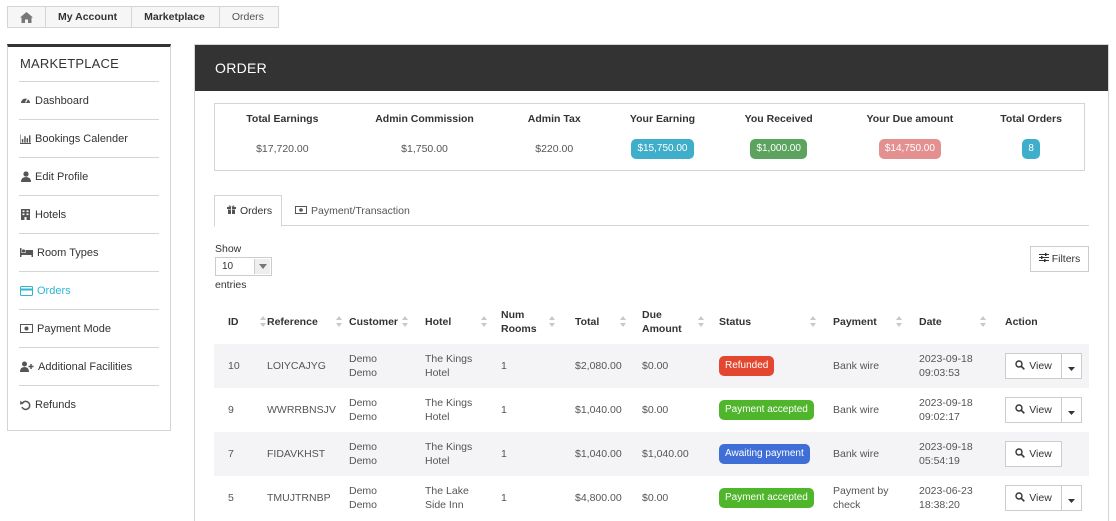  Describe the element at coordinates (651, 211) in the screenshot. I see `tab-bar: Orders Payment/Transaction` at that location.